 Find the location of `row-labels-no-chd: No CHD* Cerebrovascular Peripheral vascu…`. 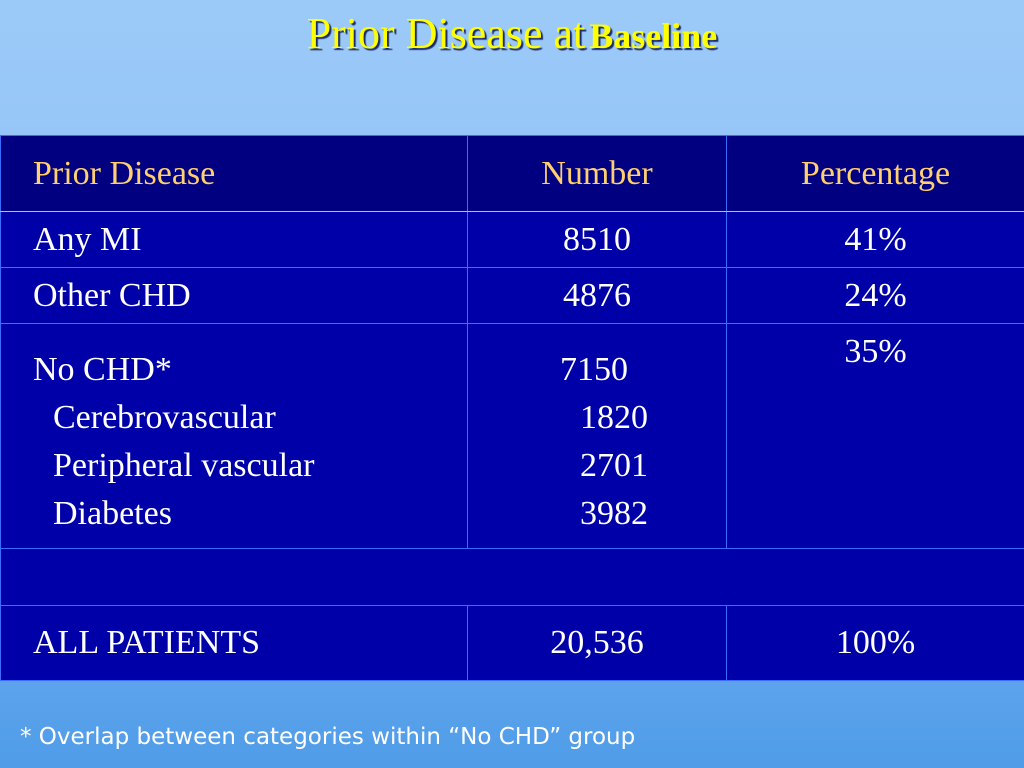

row-labels-no-chd: No CHD* Cerebrovascular Peripheral vascu… is located at coordinates (234, 436).